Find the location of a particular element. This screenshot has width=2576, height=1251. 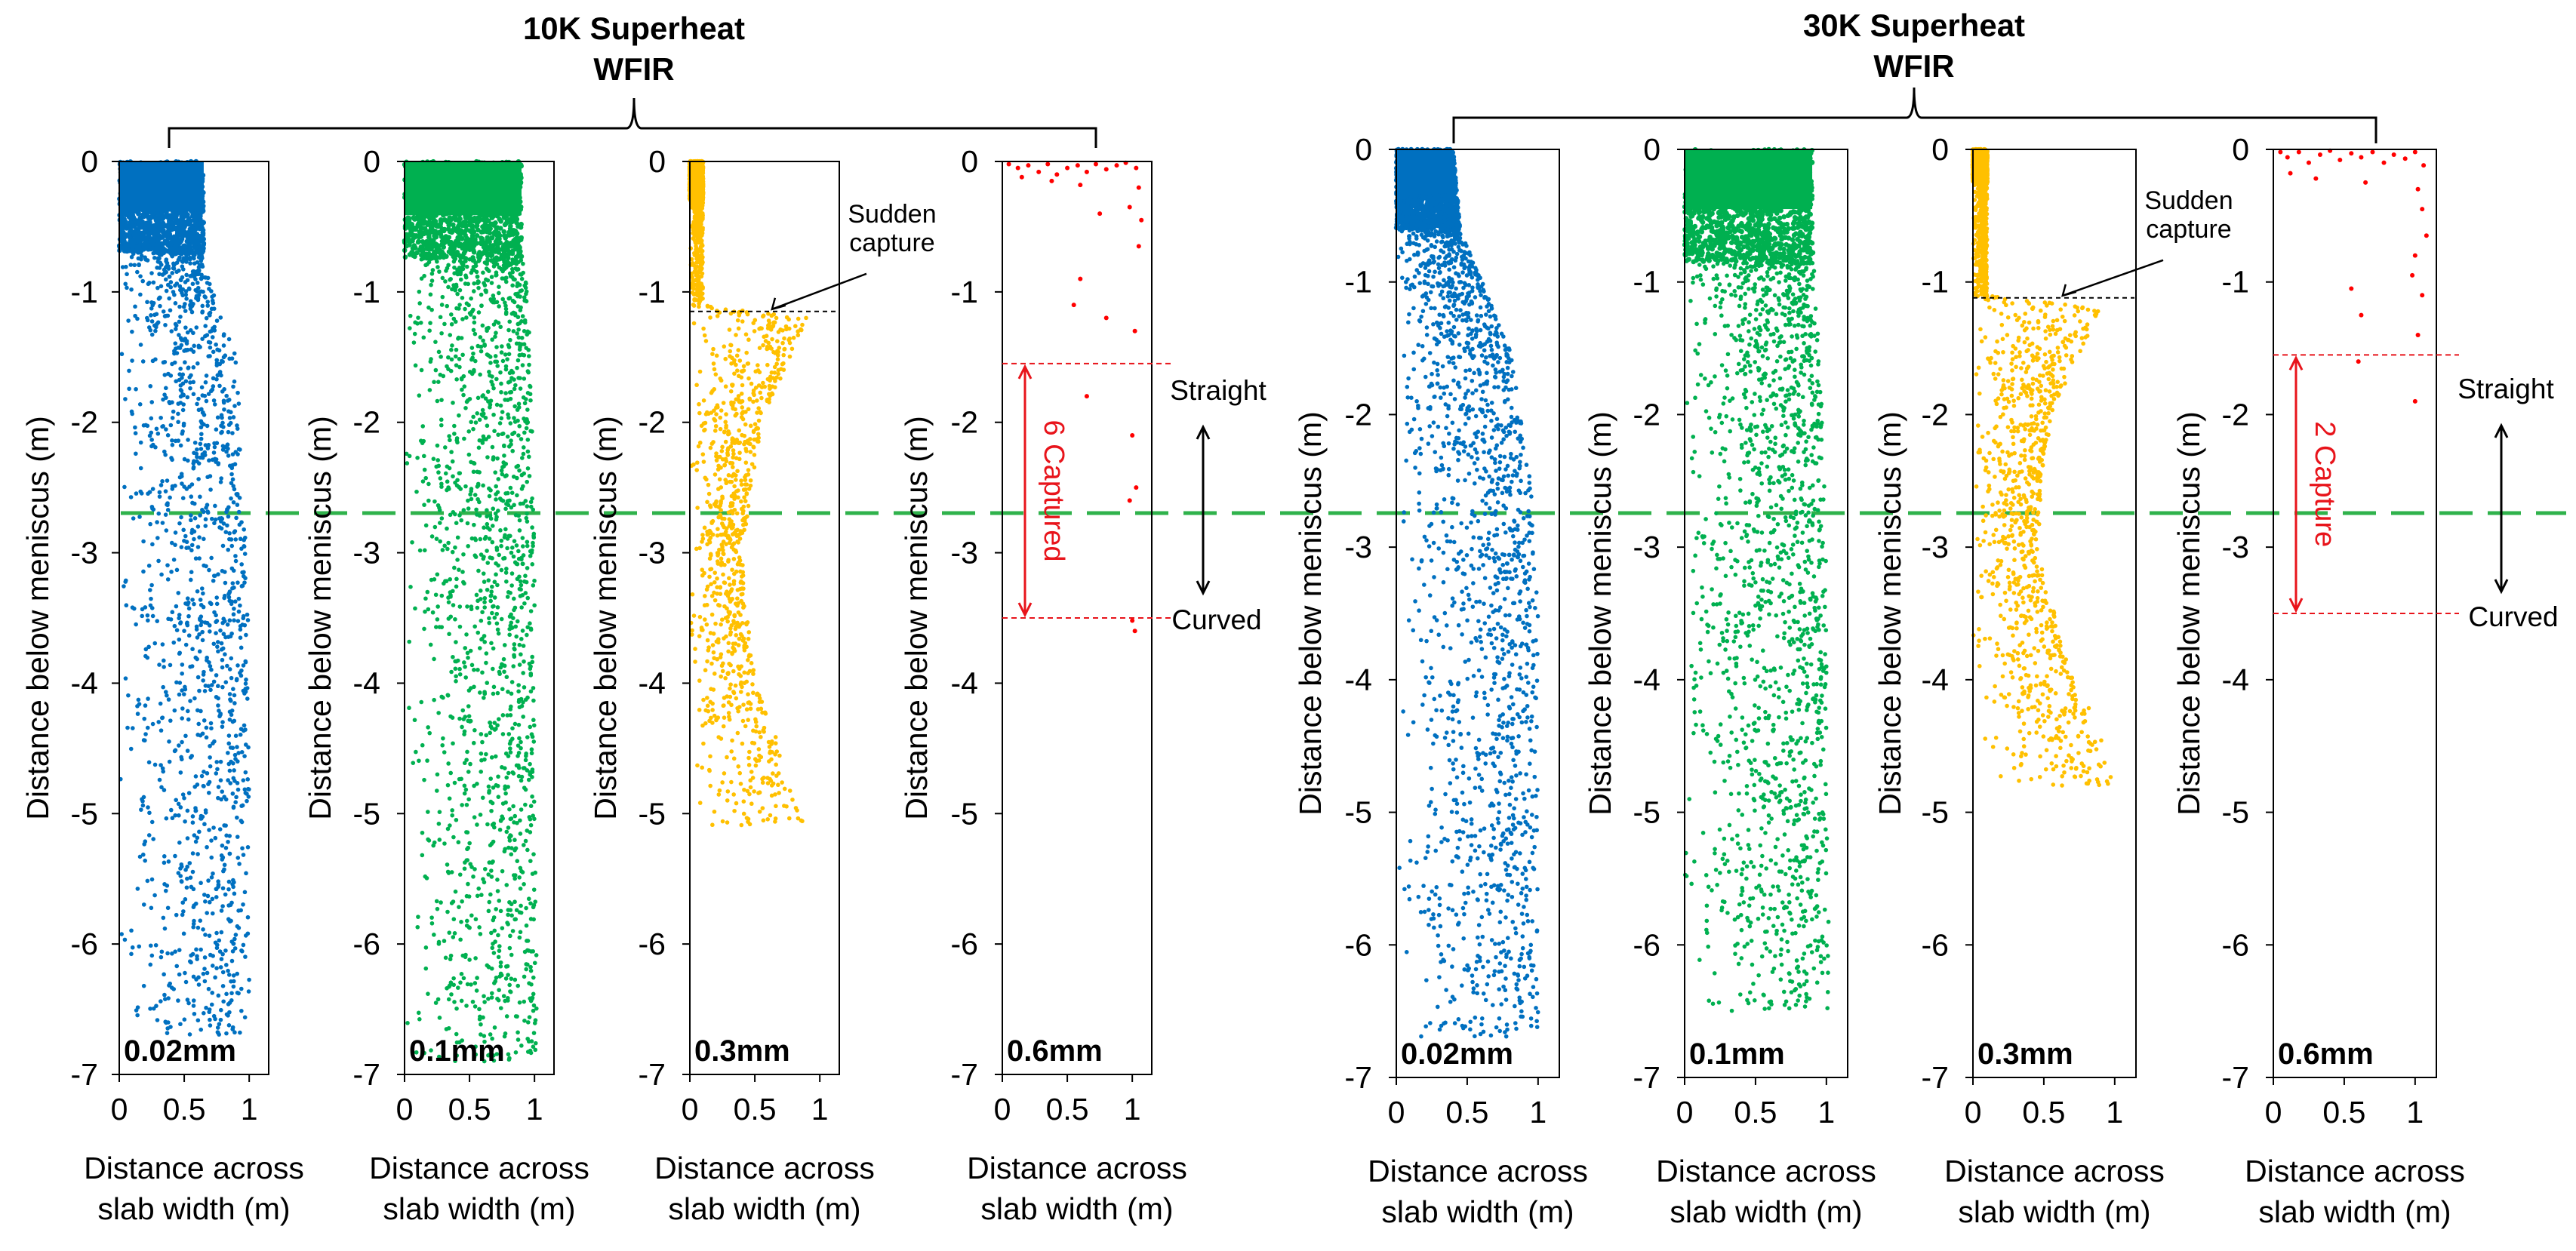

dense-particle-region is located at coordinates (161, 186).